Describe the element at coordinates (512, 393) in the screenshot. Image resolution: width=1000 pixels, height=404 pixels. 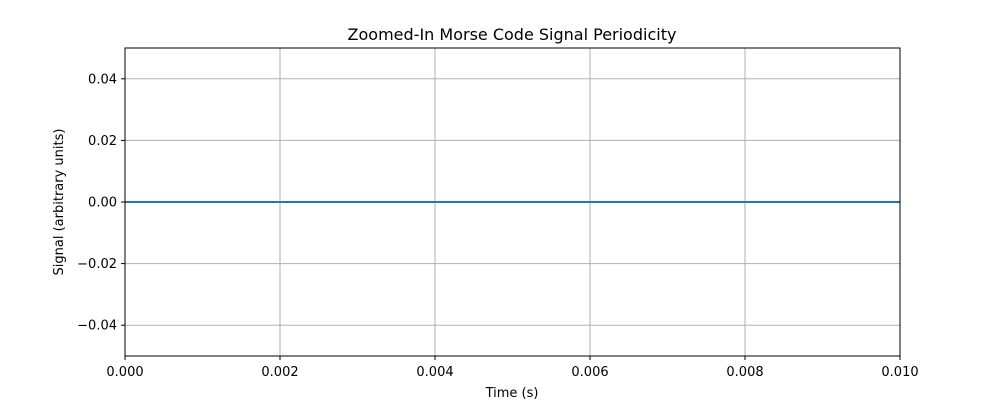
I see `x-axis-label: Time (s)` at that location.